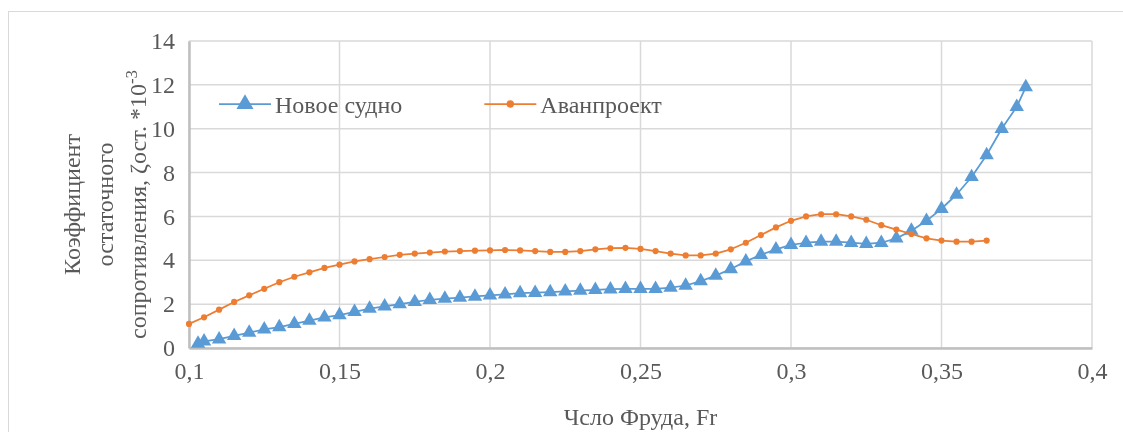 This screenshot has width=1123, height=432. What do you see at coordinates (169, 260) in the screenshot?
I see `y-tick-label: 4` at bounding box center [169, 260].